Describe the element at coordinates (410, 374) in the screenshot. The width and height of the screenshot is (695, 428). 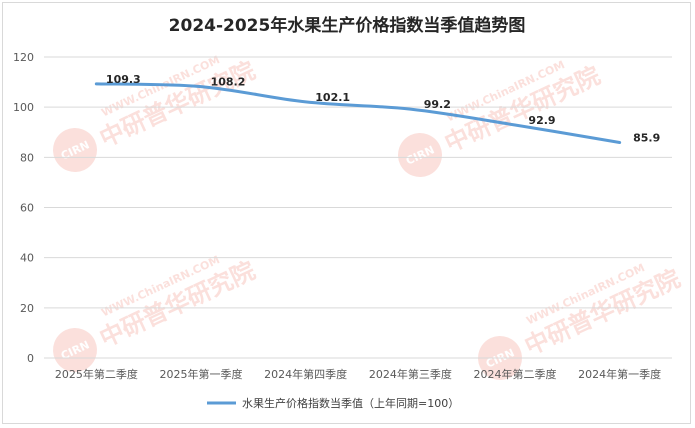
I see `x-tick-label: 2024年第三季度` at that location.